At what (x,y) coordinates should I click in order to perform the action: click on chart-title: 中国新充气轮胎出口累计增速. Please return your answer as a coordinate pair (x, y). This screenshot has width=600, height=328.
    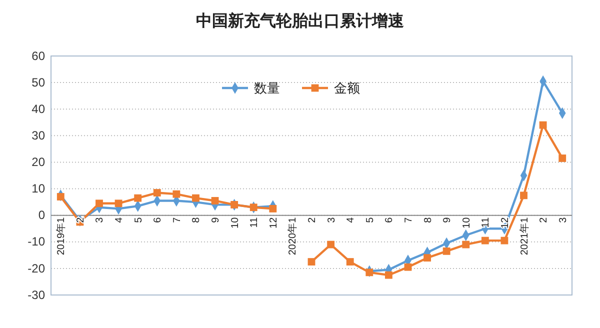
    Looking at the image, I should click on (300, 20).